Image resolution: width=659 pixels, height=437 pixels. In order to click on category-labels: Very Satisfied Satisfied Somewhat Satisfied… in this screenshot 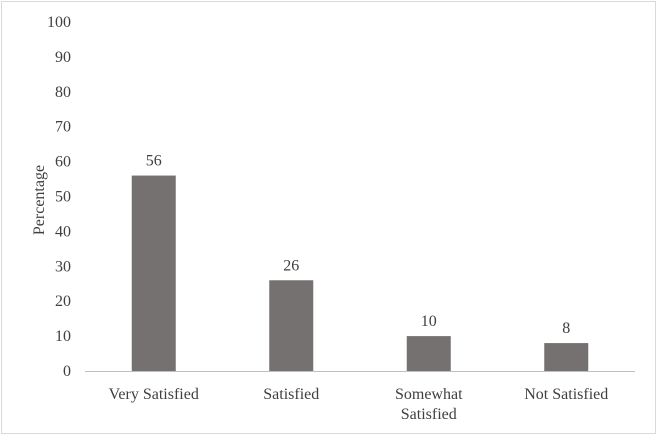, I will do `click(359, 404)`.